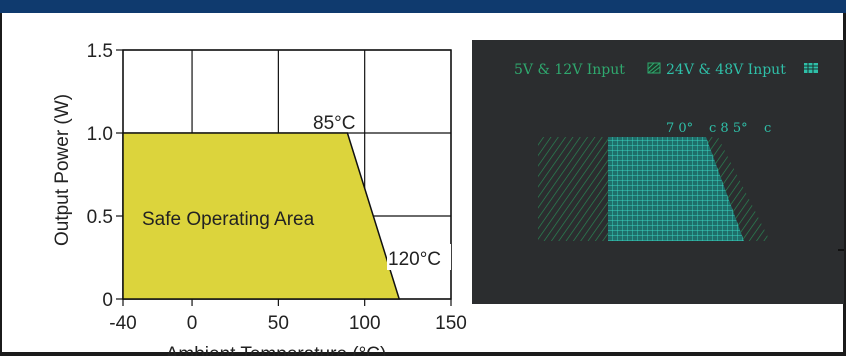 The height and width of the screenshot is (356, 846). Describe the element at coordinates (423, 354) in the screenshot. I see `frame-bottom-edge` at that location.